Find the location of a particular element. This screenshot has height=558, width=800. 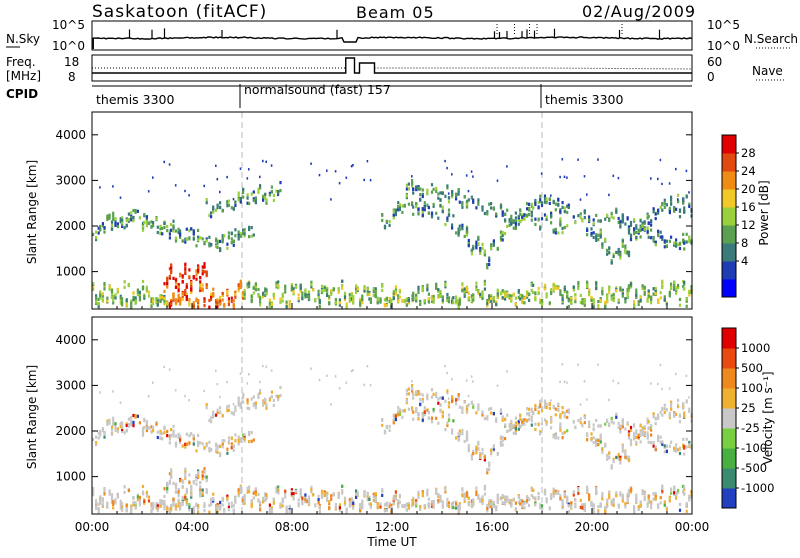

nsky-right-tick-bottom: 10^0 is located at coordinates (723, 46).